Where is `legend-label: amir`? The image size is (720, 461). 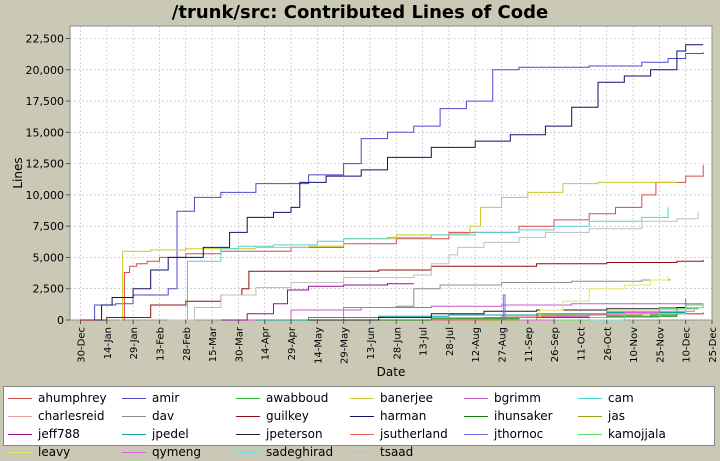 legend-label: amir is located at coordinates (166, 398).